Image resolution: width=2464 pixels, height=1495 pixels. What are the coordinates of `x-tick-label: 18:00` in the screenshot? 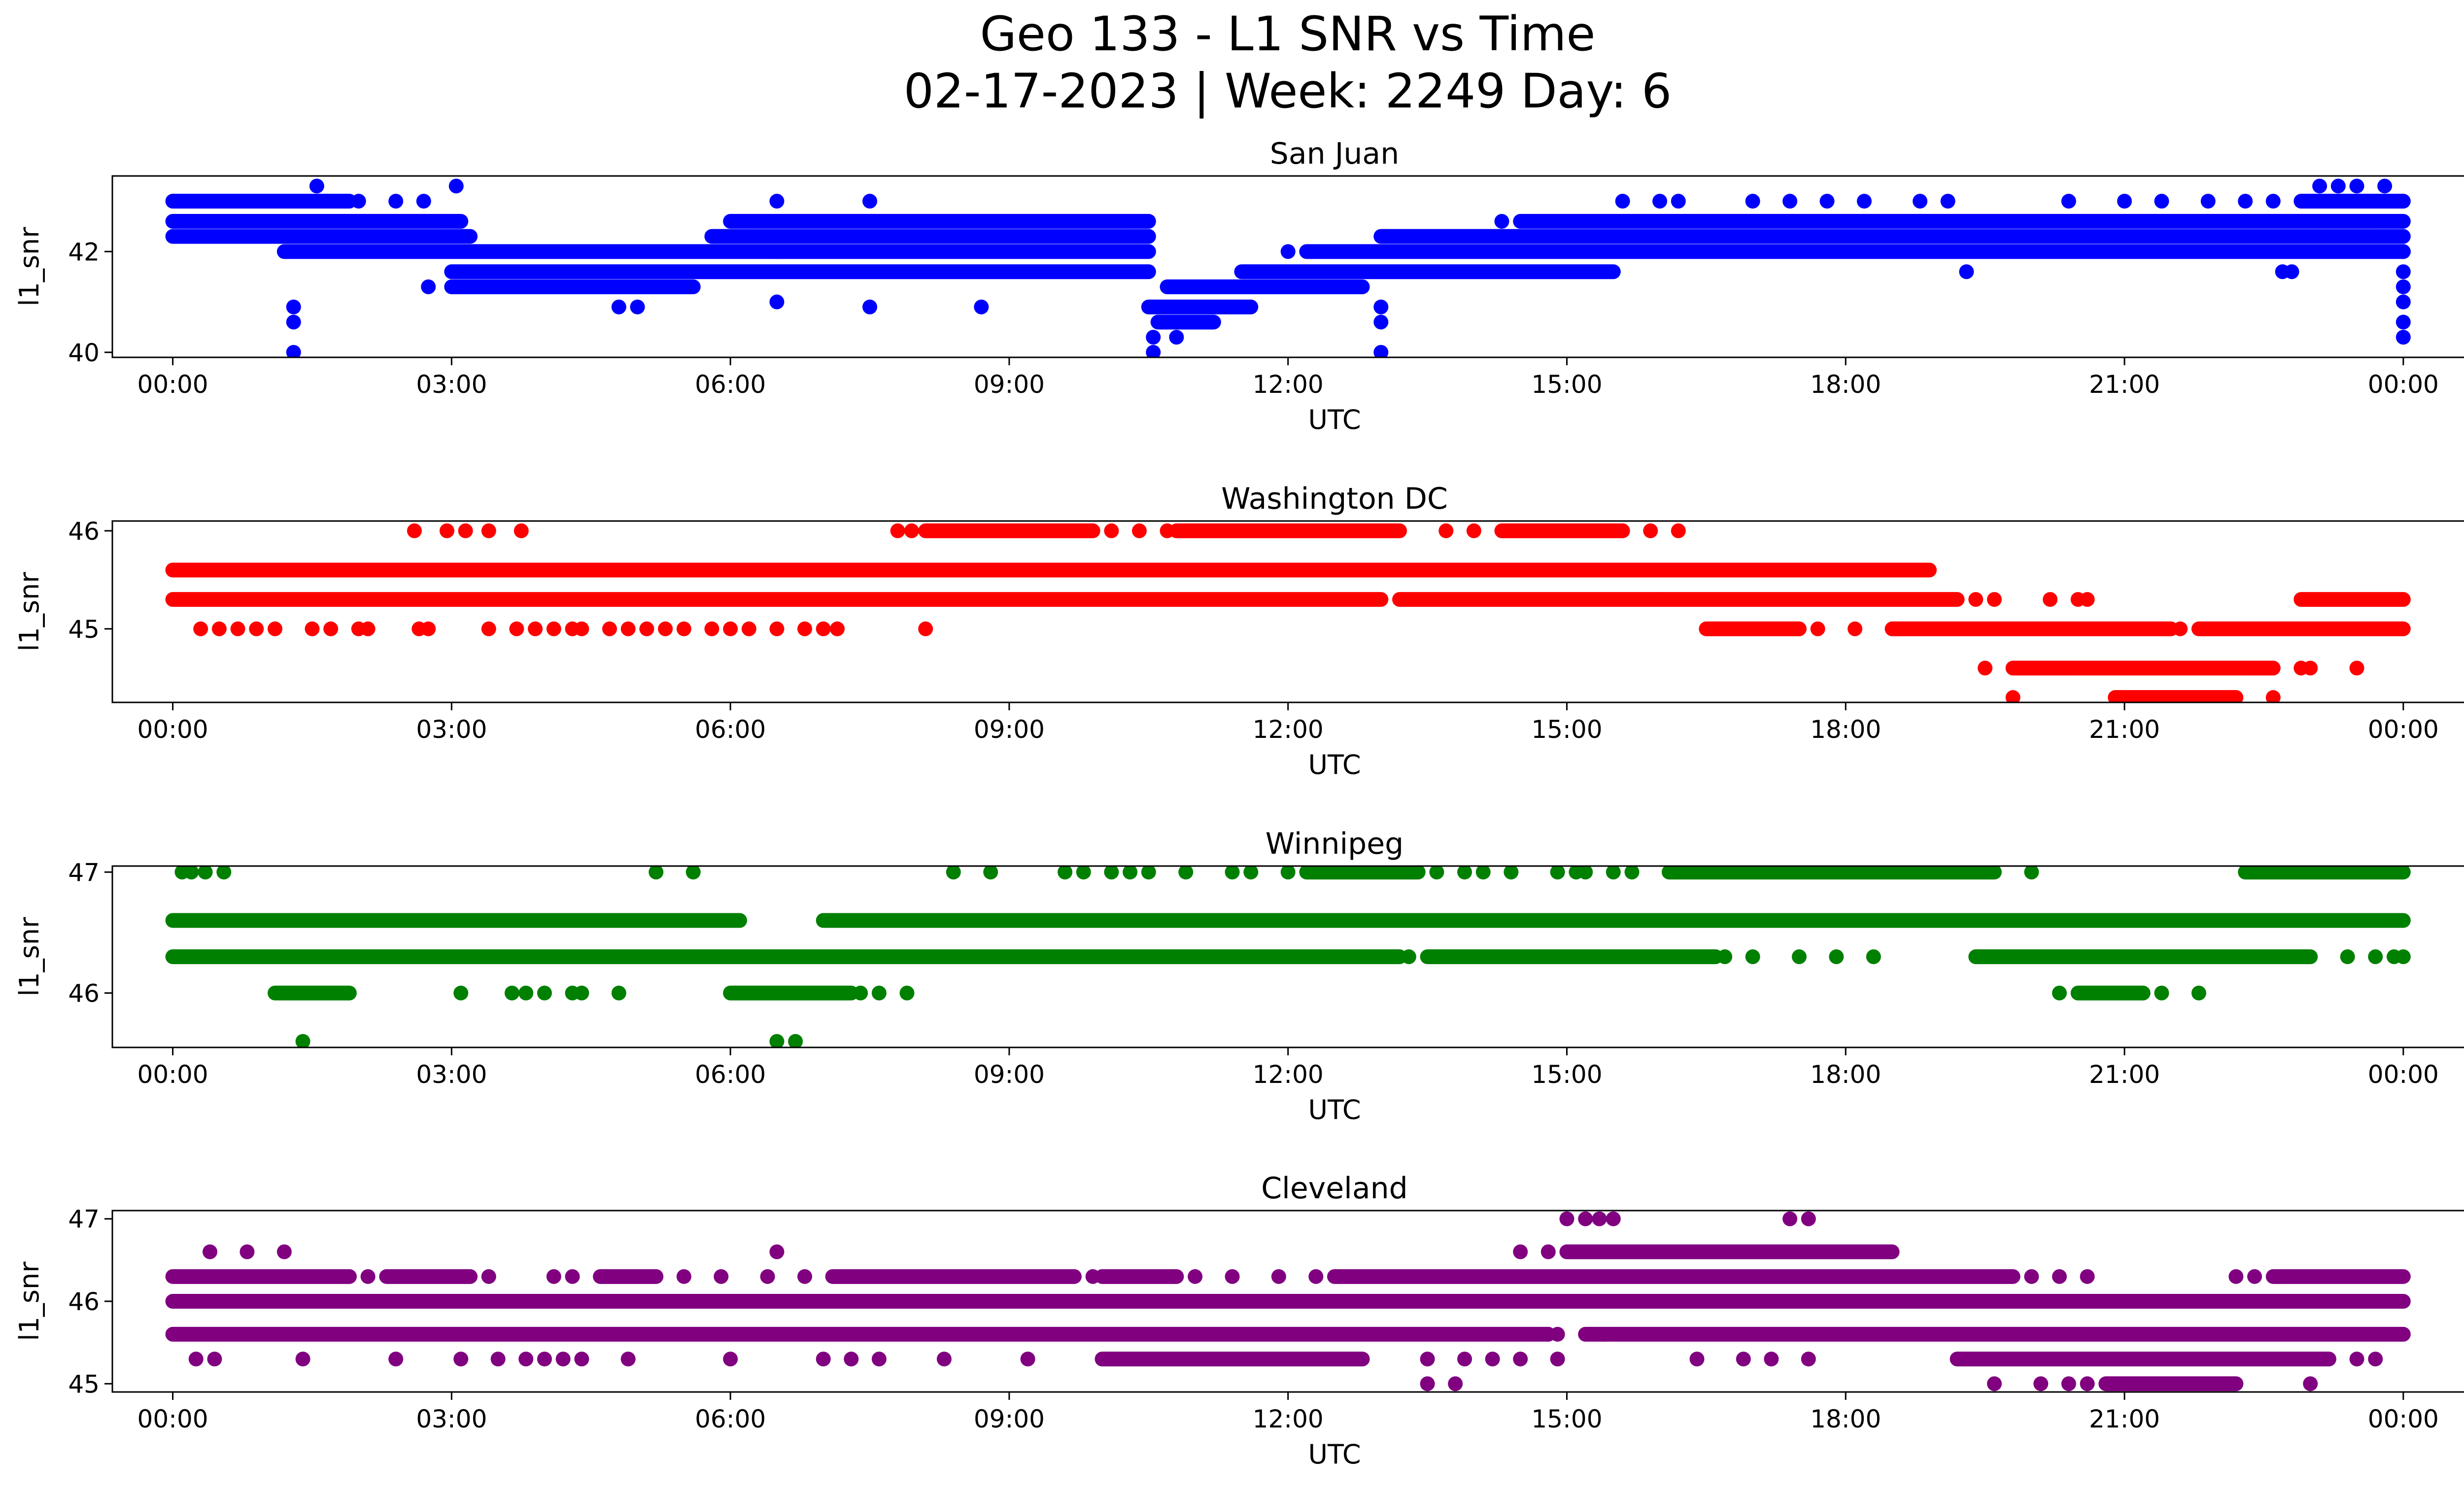 It's located at (1845, 1419).